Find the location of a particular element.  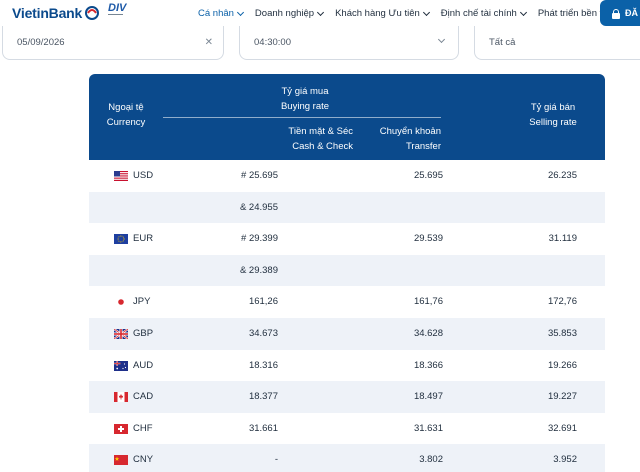

cash-rate: # 29.399 is located at coordinates (259, 239).